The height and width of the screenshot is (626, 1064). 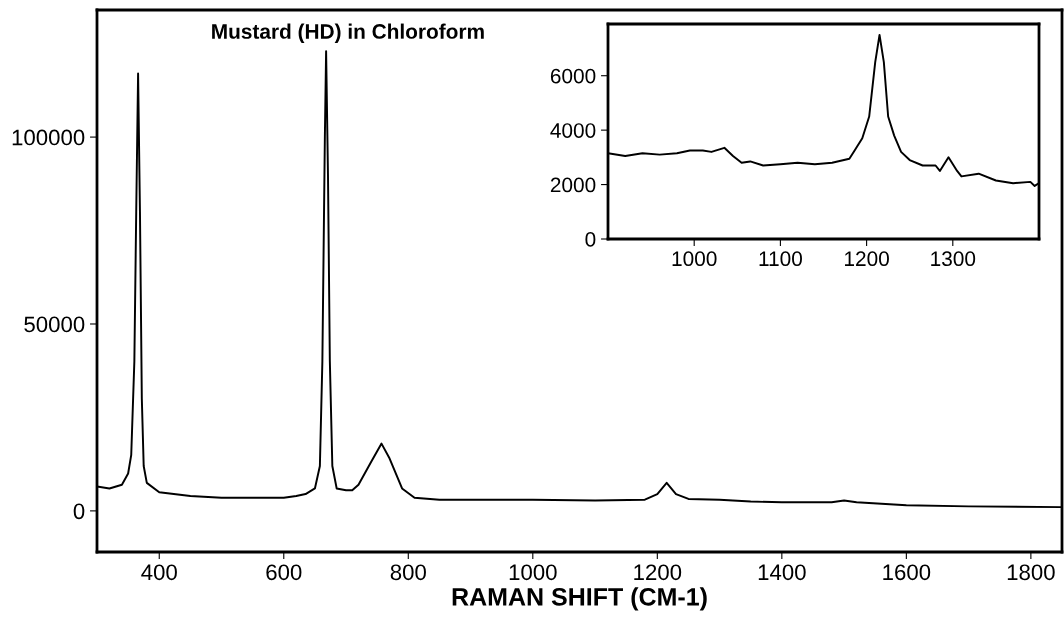 What do you see at coordinates (907, 572) in the screenshot?
I see `x-tick-label: 1600` at bounding box center [907, 572].